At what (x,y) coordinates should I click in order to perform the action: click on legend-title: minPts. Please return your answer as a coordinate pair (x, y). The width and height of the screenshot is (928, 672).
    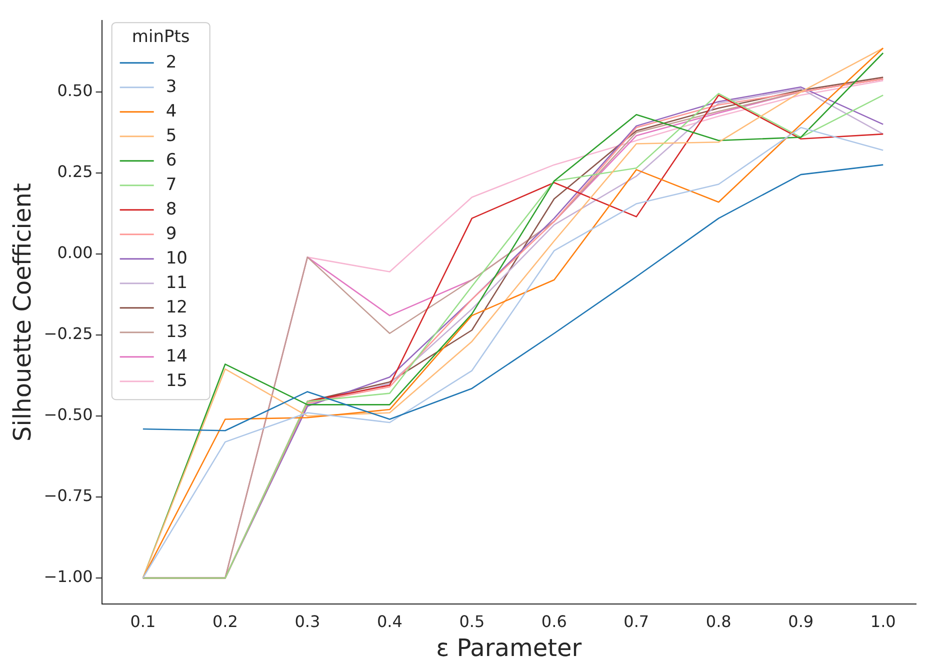
    Looking at the image, I should click on (161, 37).